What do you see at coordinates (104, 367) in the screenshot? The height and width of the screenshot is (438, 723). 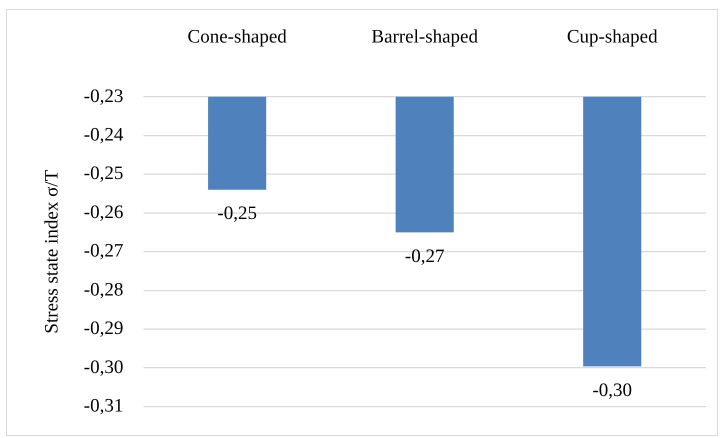 I see `y-tick-label: -0,30` at bounding box center [104, 367].